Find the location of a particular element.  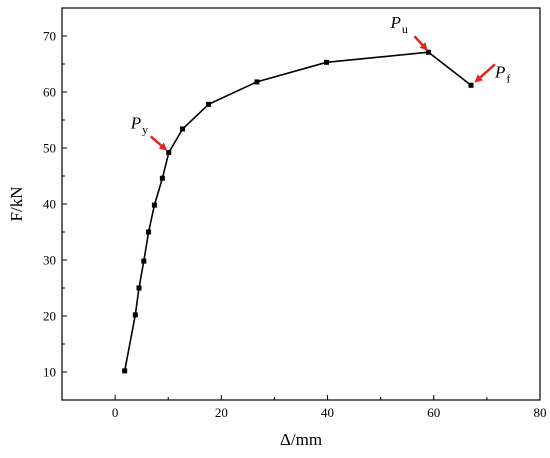

y-axis-label: F/kN is located at coordinates (16, 204).